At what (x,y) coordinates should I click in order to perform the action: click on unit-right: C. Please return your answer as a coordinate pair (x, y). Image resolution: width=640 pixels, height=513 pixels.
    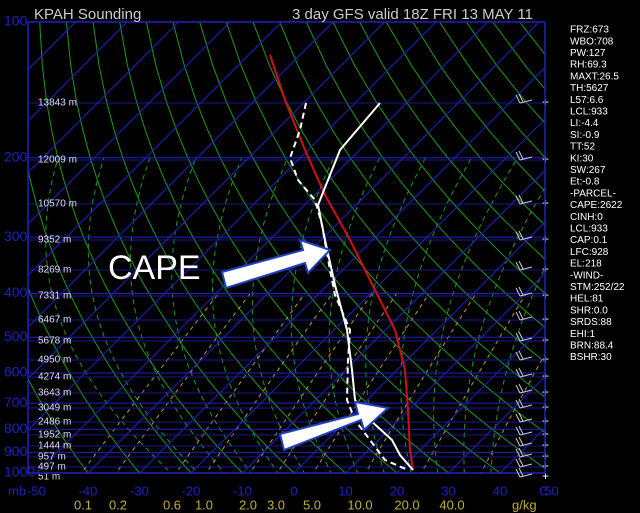
    Looking at the image, I should click on (543, 490).